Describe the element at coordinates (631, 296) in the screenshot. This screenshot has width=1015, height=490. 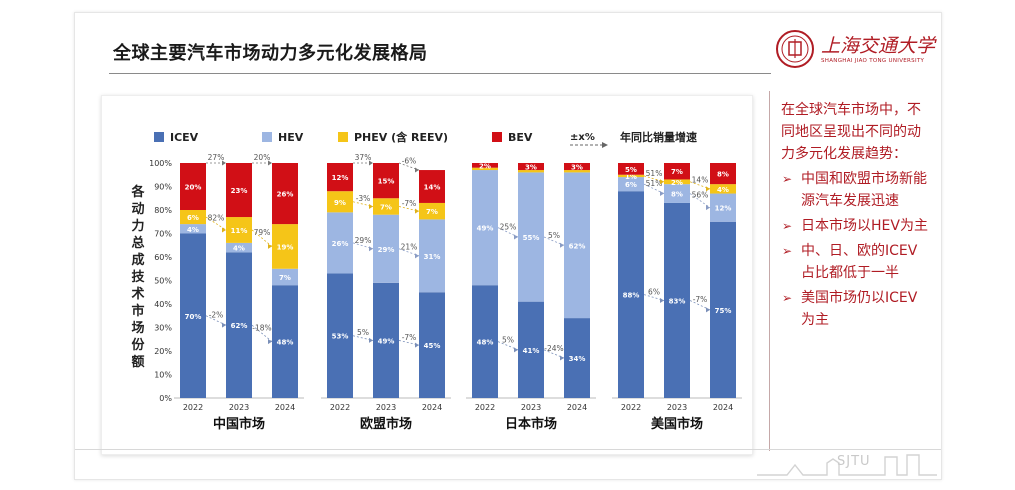
I see `bar-data-label: 88%` at that location.